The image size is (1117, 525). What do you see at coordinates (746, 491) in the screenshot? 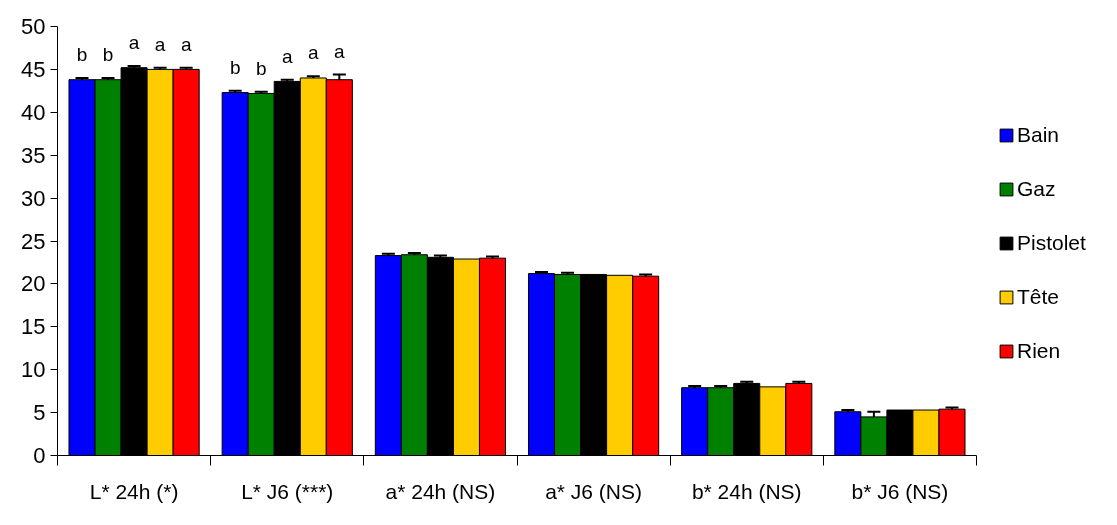
I see `x-tick-label: b* 24h (NS)` at bounding box center [746, 491].